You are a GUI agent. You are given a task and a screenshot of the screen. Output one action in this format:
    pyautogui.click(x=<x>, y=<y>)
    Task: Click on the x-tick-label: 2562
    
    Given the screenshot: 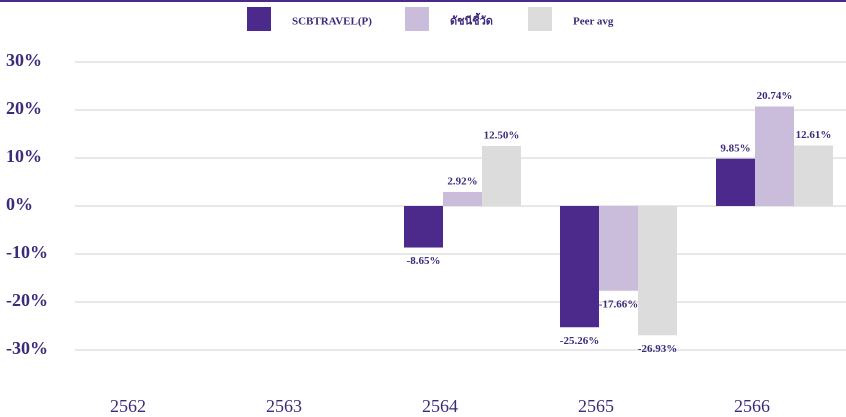 What is the action you would take?
    pyautogui.click(x=128, y=406)
    